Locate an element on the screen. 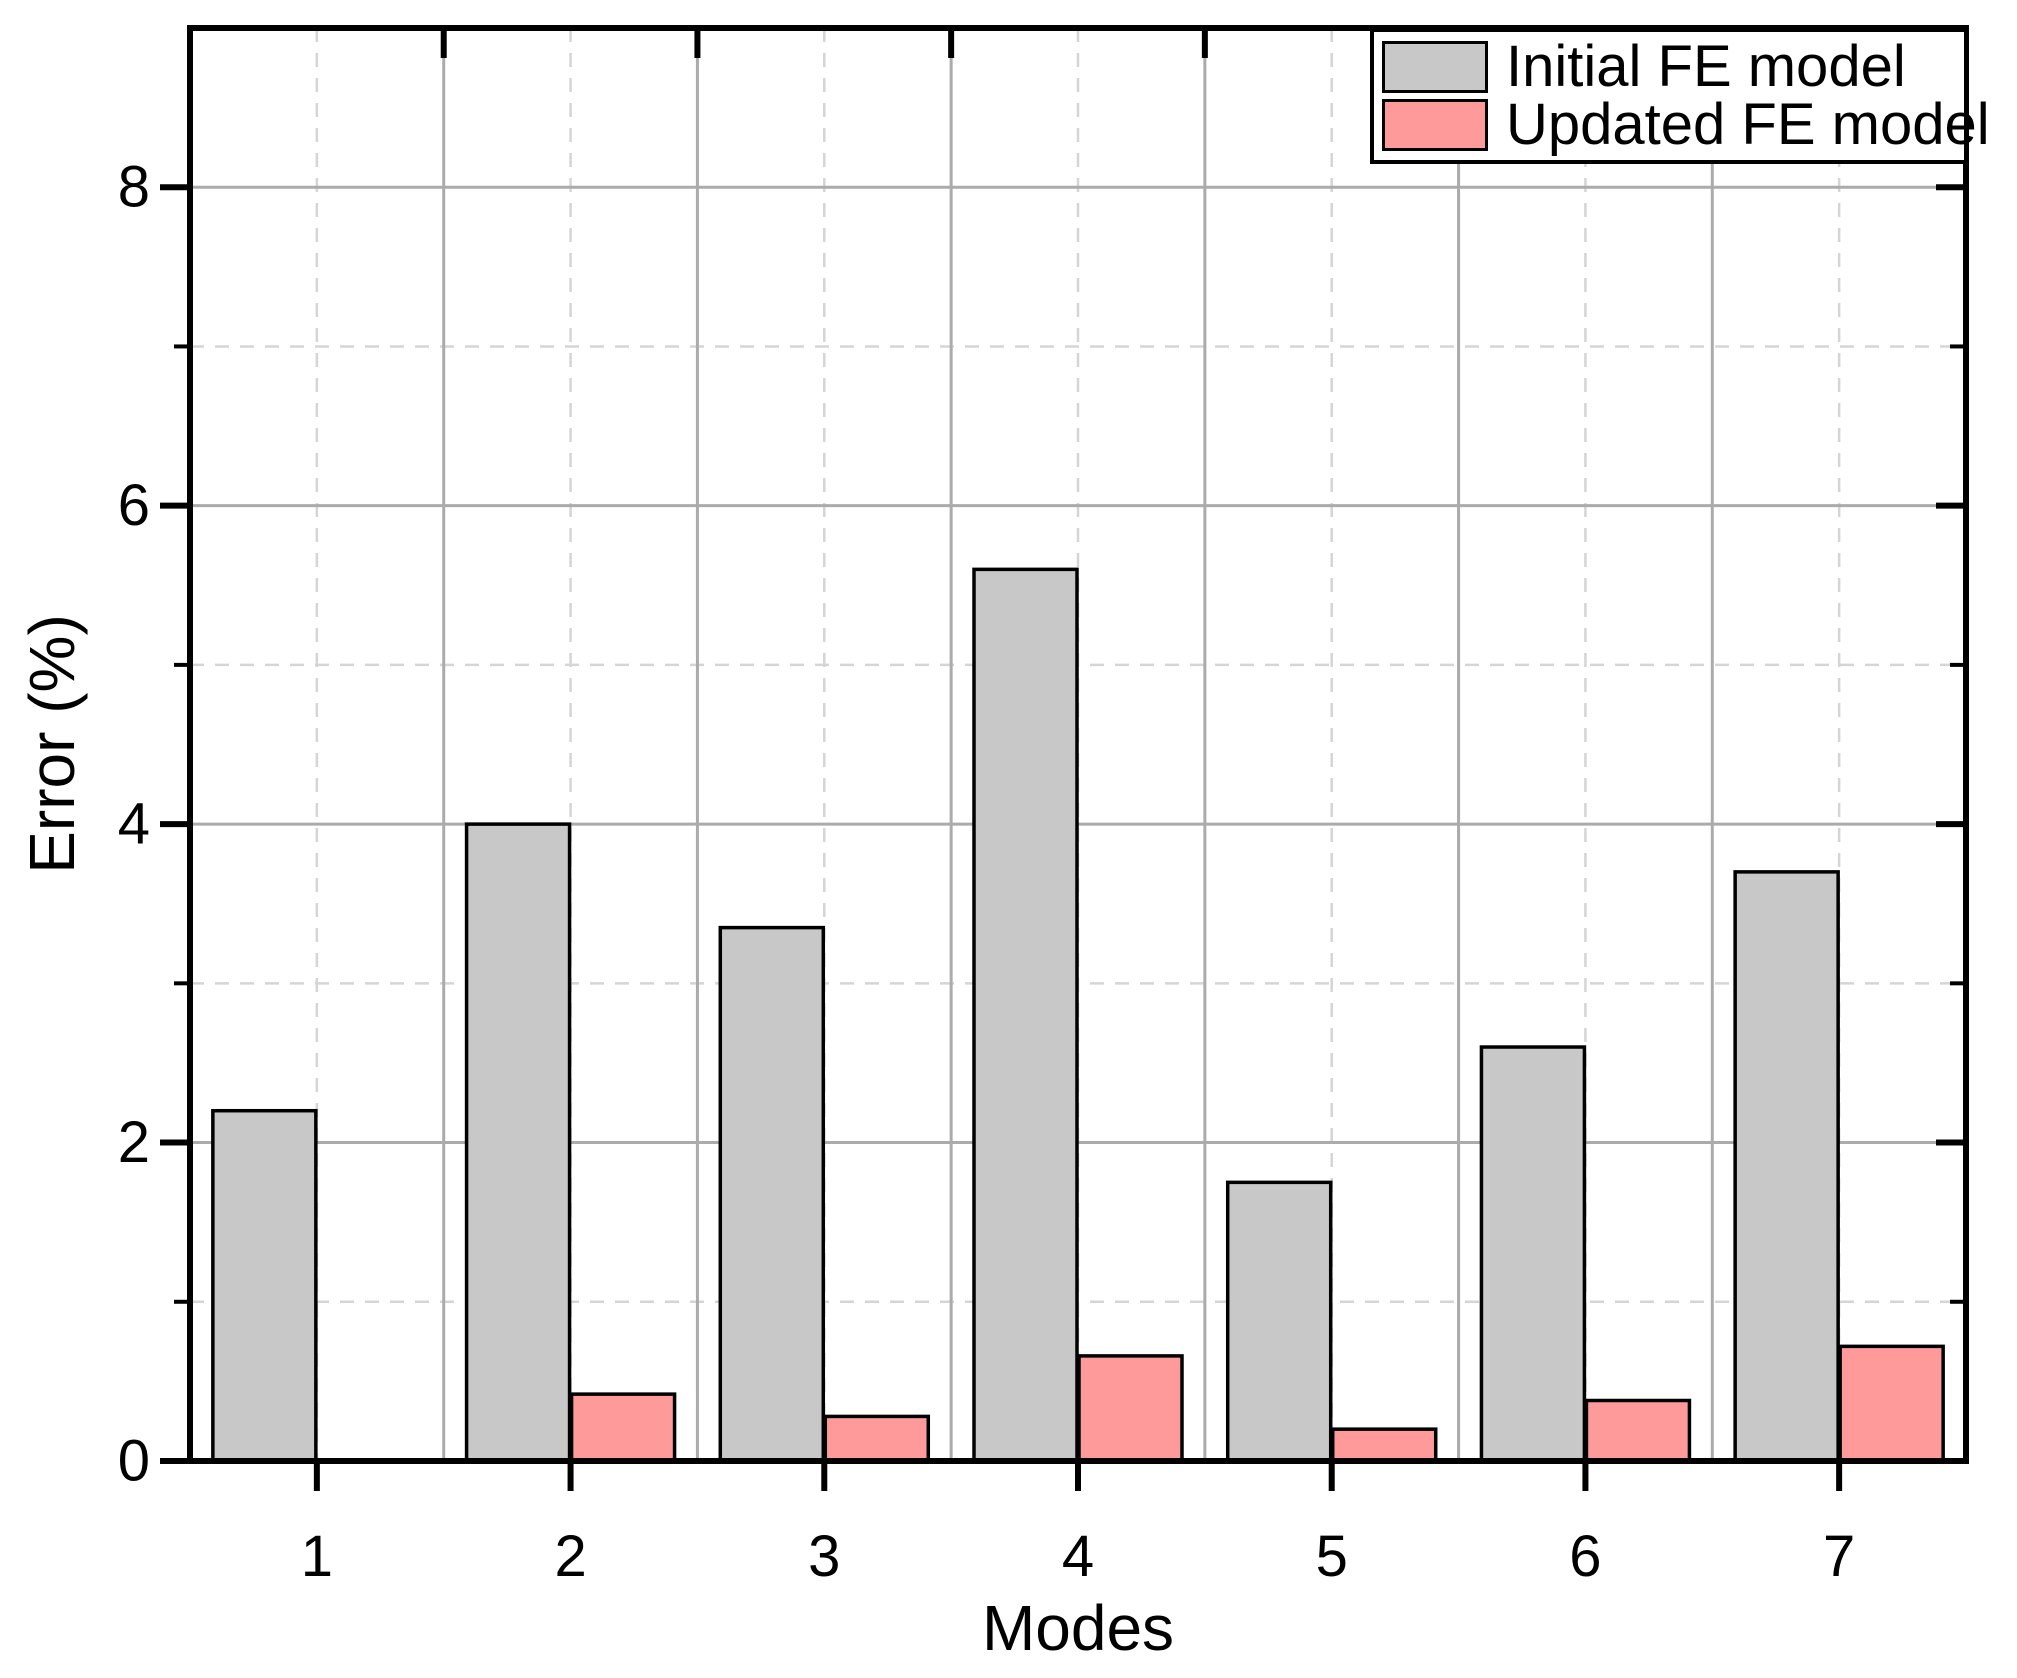  y-tick-label: 0 is located at coordinates (134, 1461).